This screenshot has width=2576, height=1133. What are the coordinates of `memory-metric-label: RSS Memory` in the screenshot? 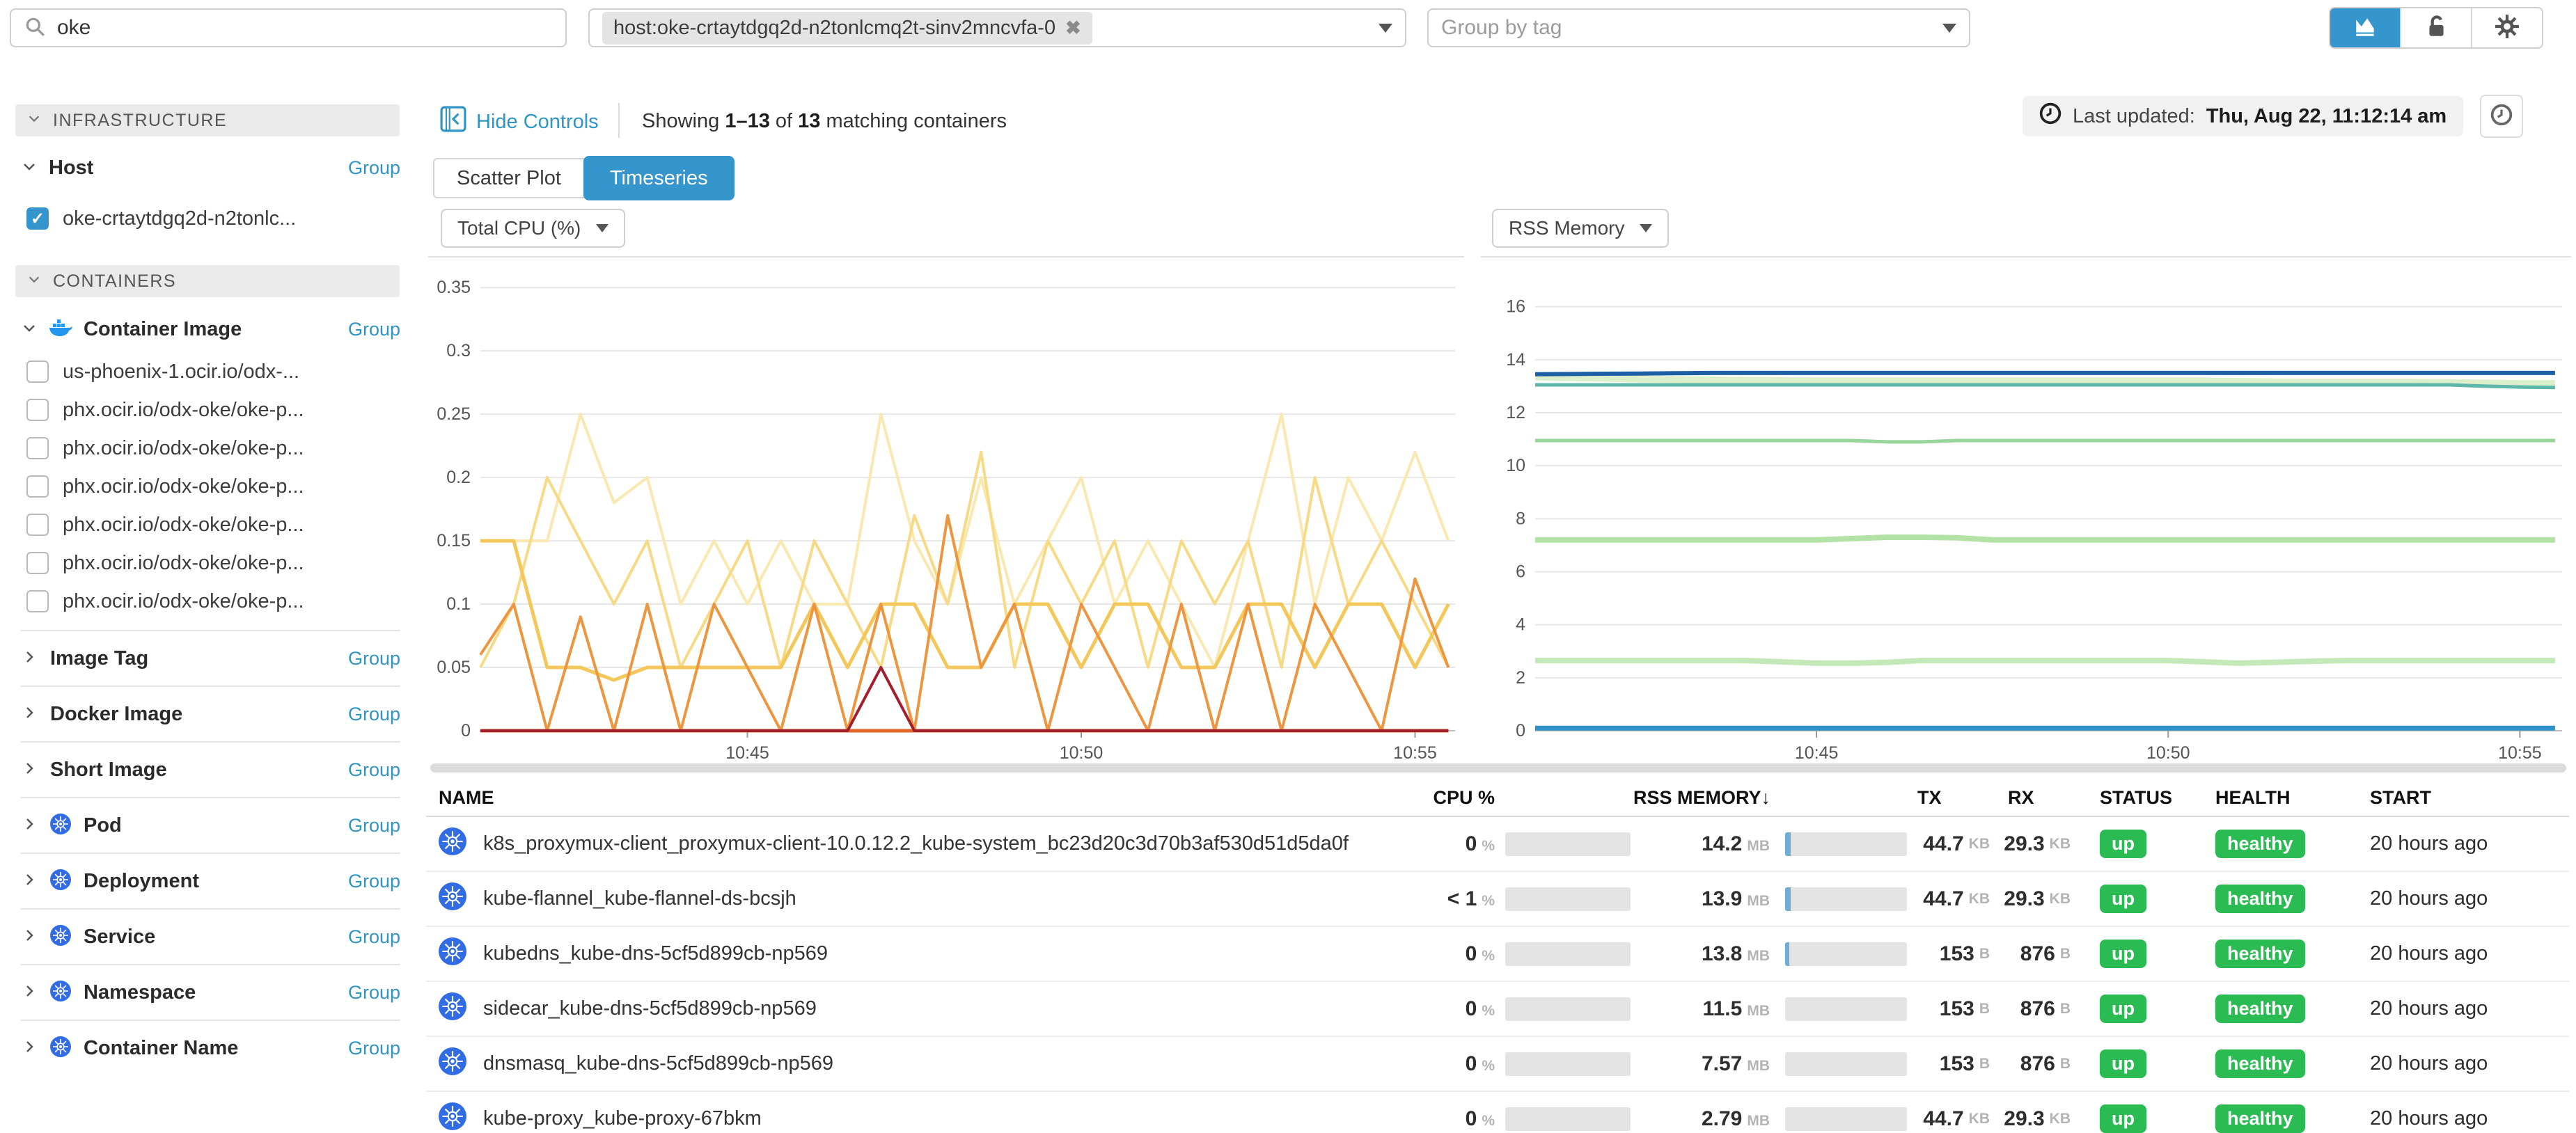 It's located at (1567, 228).